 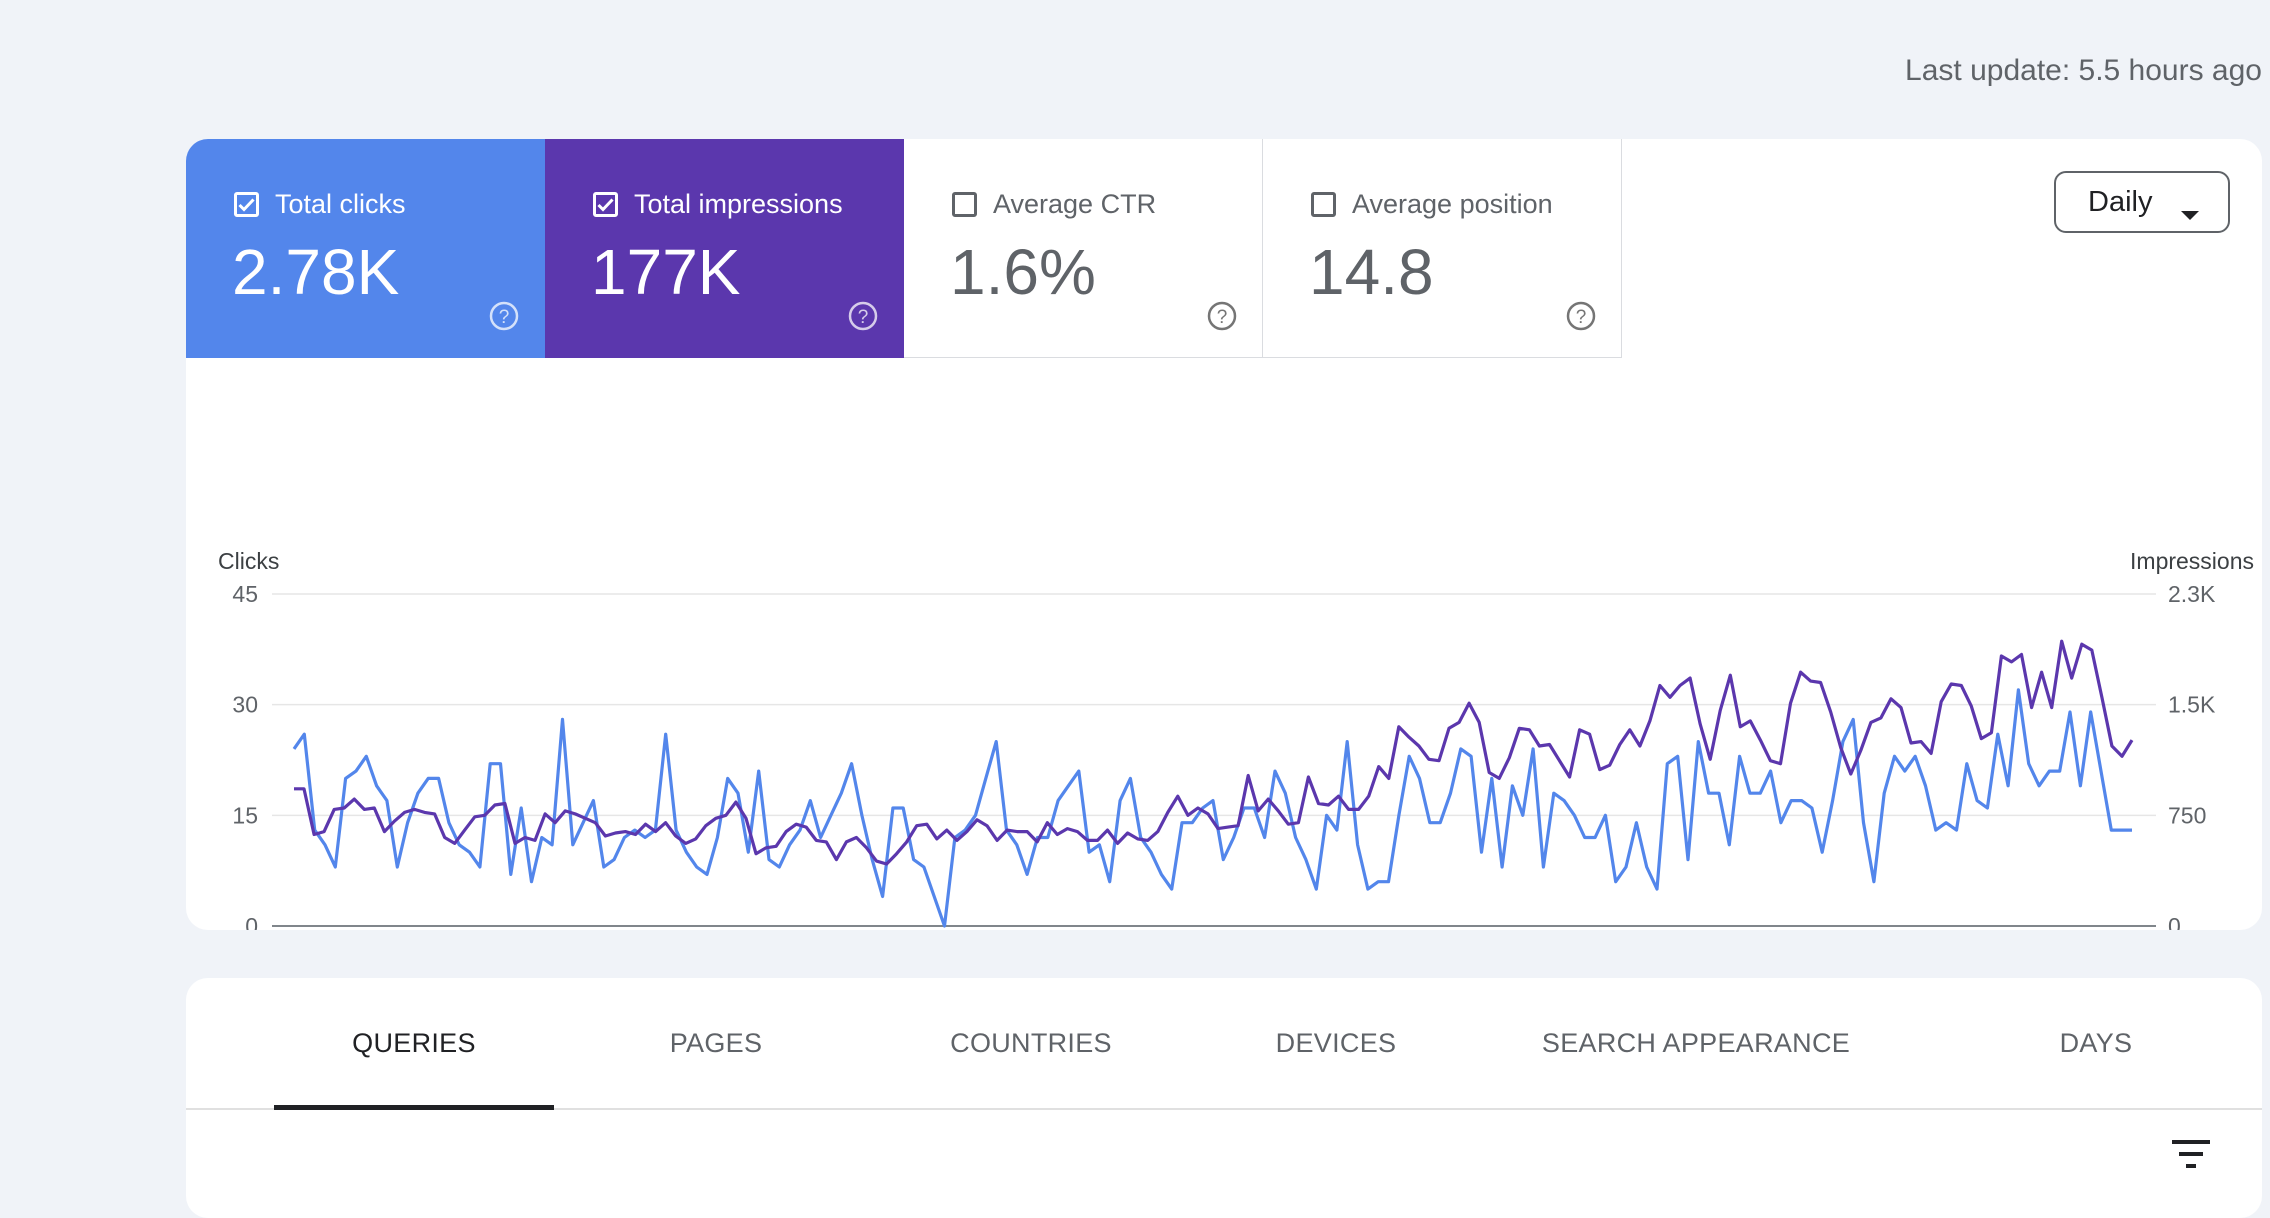 I want to click on metric-value: 177K, so click(x=666, y=272).